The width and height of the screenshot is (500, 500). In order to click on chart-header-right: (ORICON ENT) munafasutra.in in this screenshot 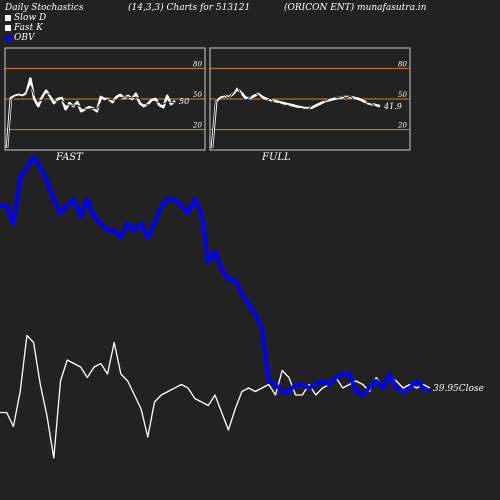, I will do `click(355, 8)`.